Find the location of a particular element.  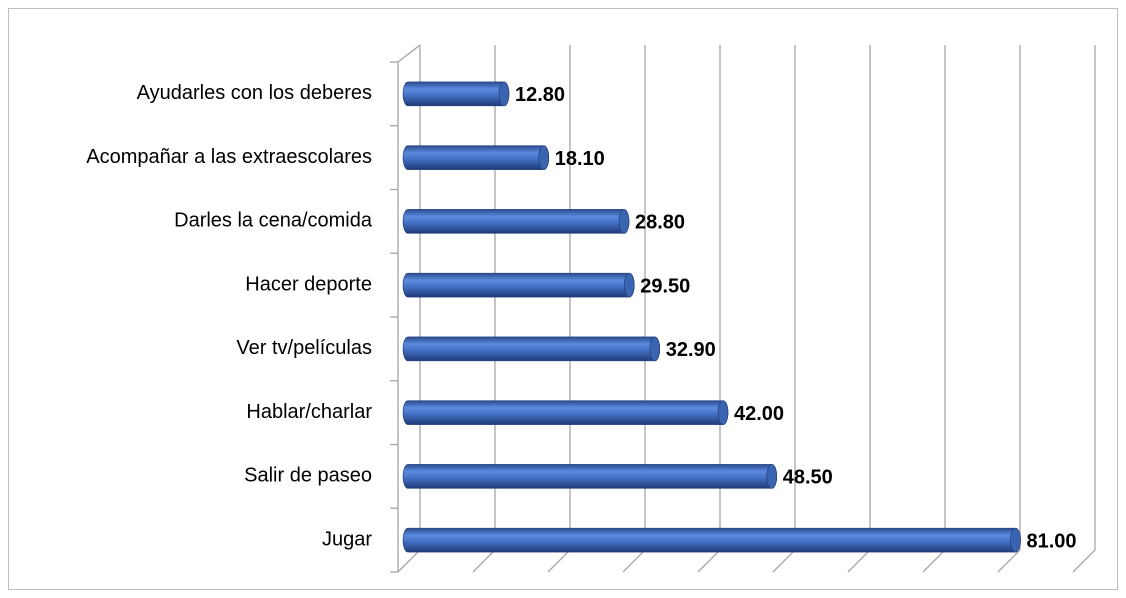

value-label: 32.90 is located at coordinates (691, 350).